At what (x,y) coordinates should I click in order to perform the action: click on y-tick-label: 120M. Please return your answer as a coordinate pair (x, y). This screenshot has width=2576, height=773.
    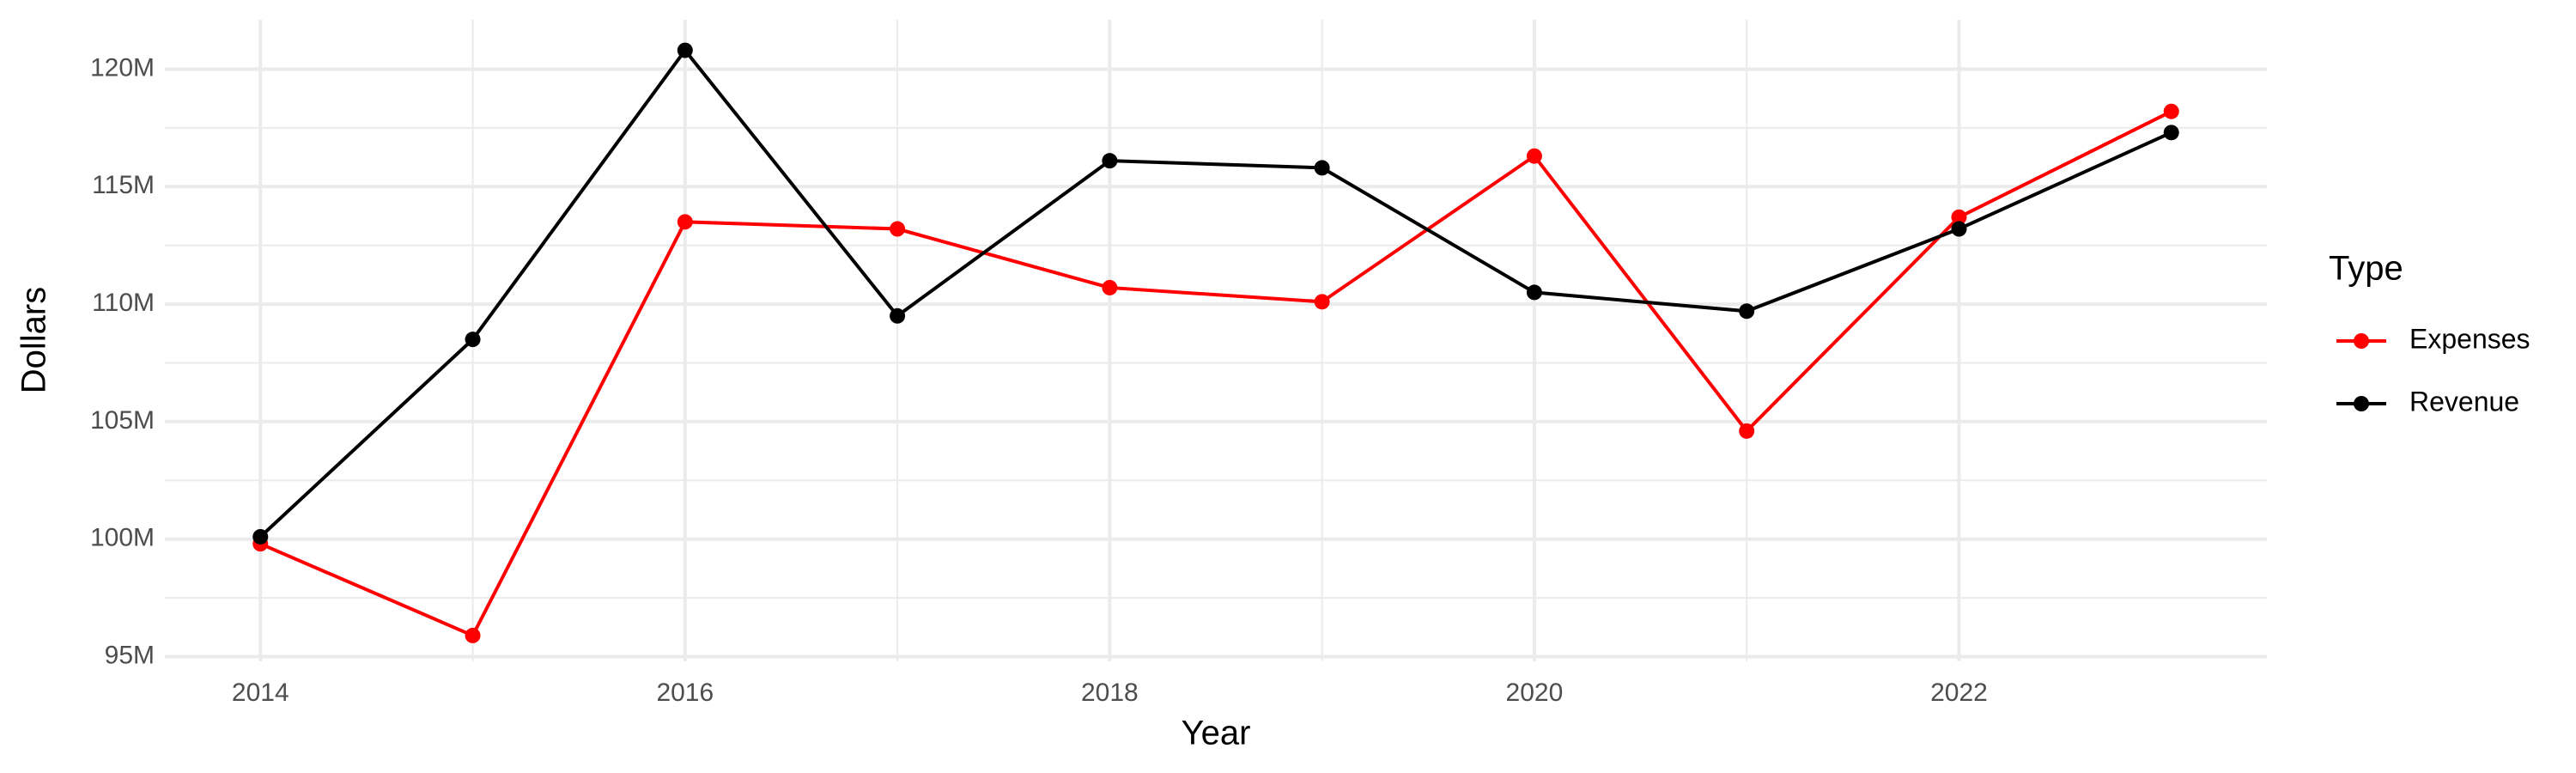
    Looking at the image, I should click on (123, 67).